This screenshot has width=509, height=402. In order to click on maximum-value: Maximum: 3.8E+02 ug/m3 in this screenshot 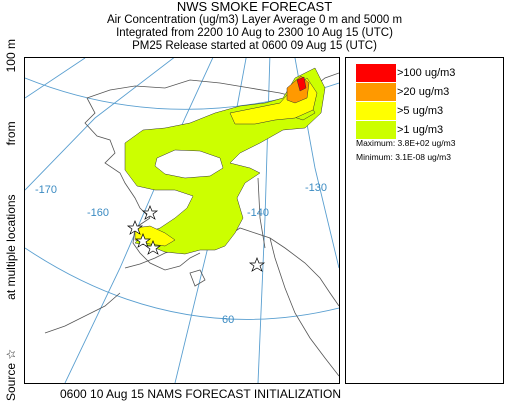, I will do `click(406, 143)`.